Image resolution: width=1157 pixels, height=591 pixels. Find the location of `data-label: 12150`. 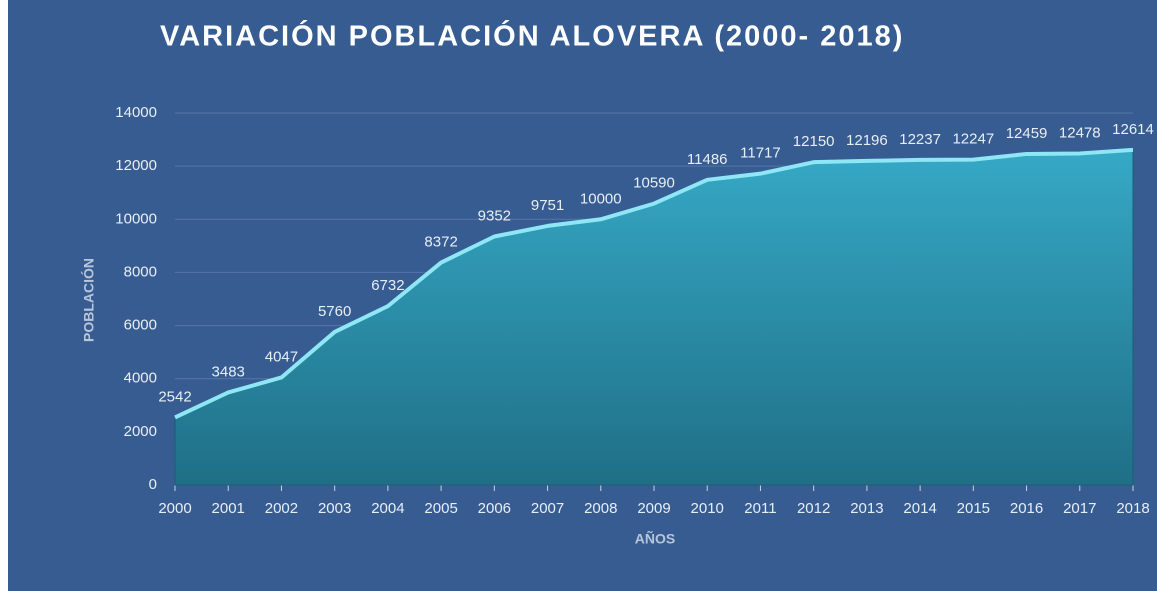

data-label: 12150 is located at coordinates (814, 141).